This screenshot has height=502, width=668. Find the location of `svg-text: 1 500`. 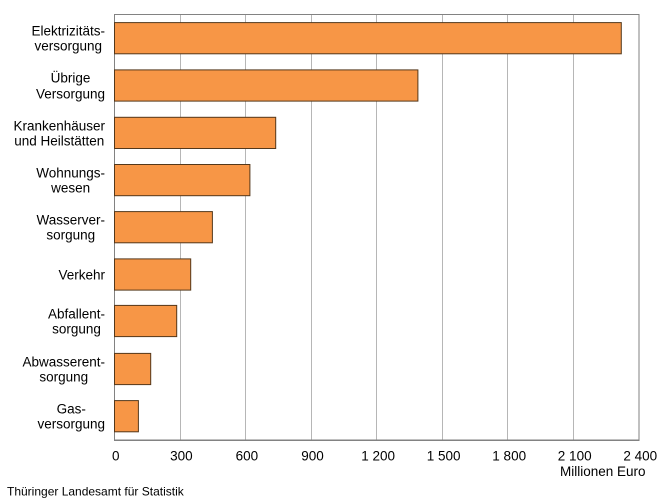

svg-text: 1 500 is located at coordinates (444, 456).